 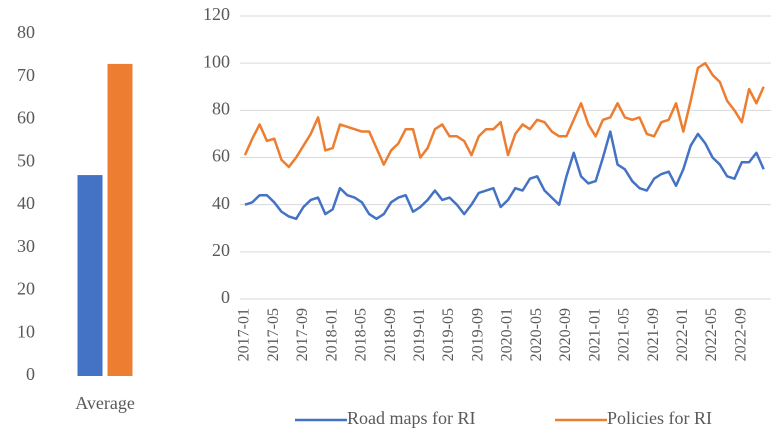 What do you see at coordinates (361, 334) in the screenshot?
I see `x-tick-label: 2018-05` at bounding box center [361, 334].